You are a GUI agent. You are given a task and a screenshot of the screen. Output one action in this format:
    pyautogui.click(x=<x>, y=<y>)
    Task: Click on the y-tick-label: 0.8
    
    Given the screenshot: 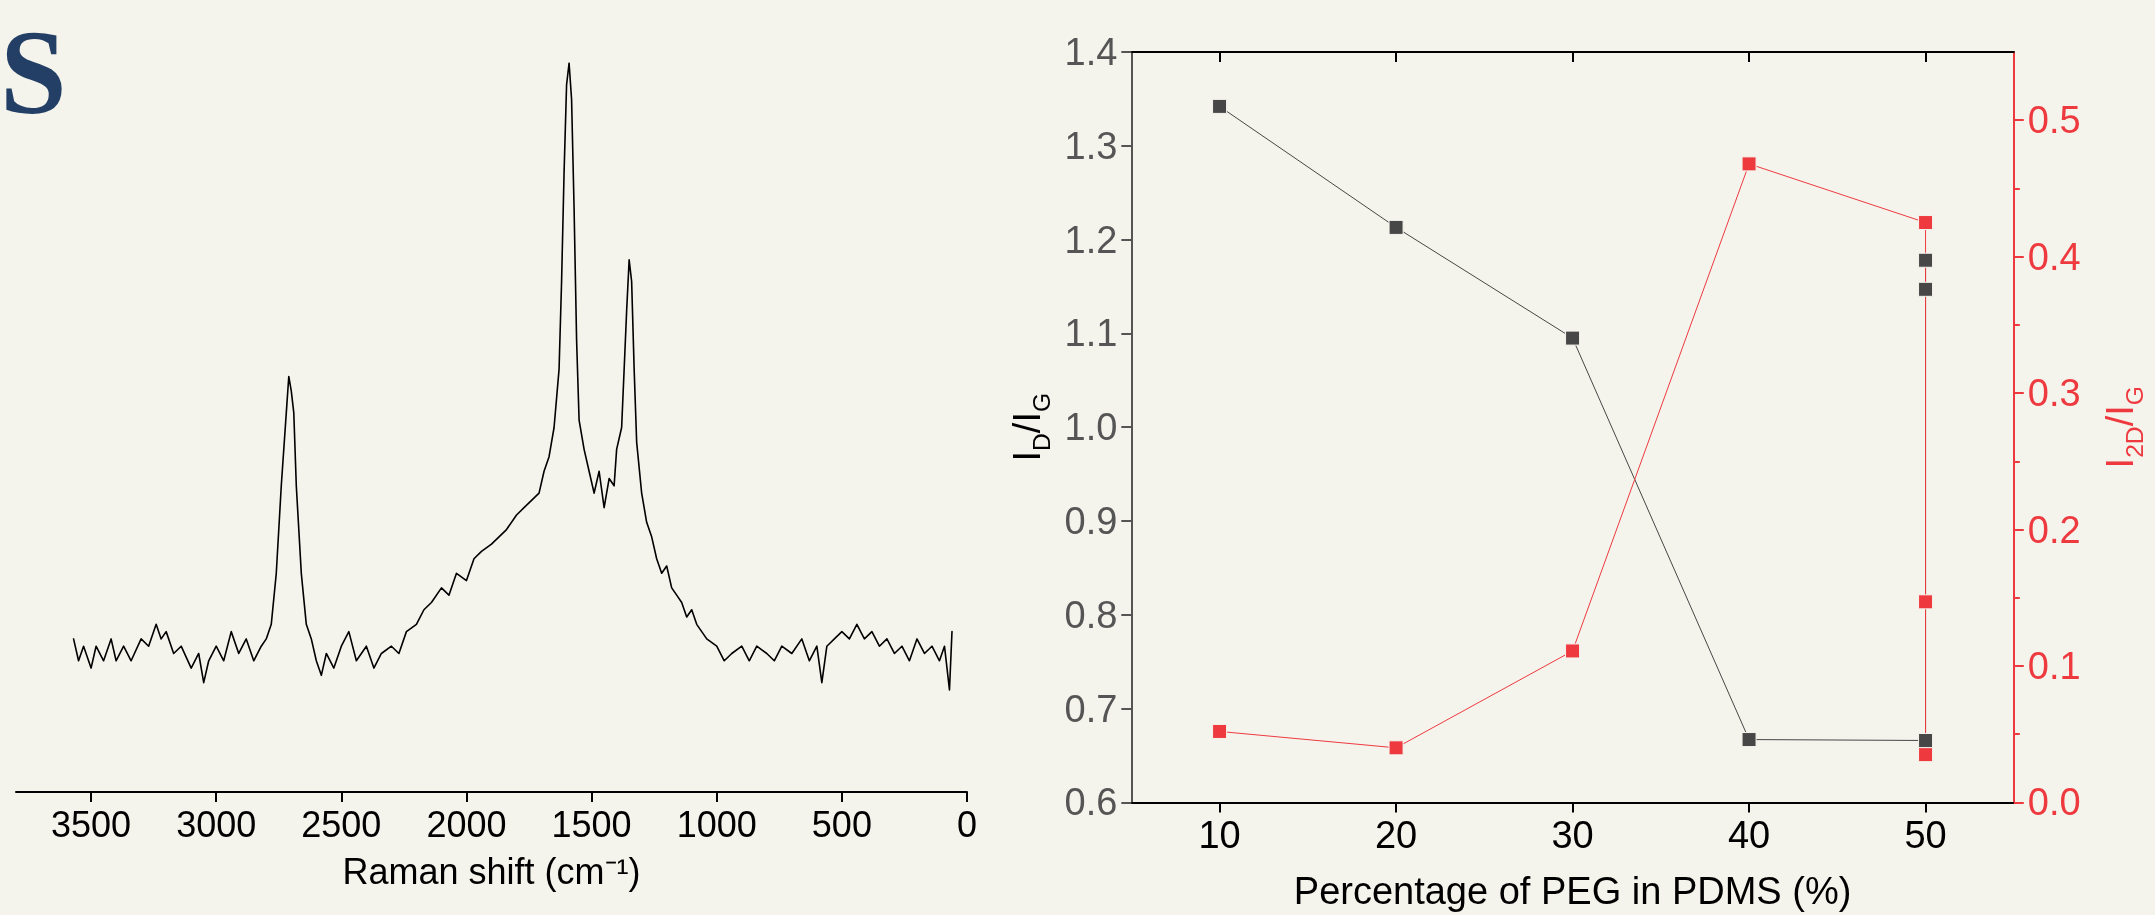 What is the action you would take?
    pyautogui.click(x=1091, y=614)
    